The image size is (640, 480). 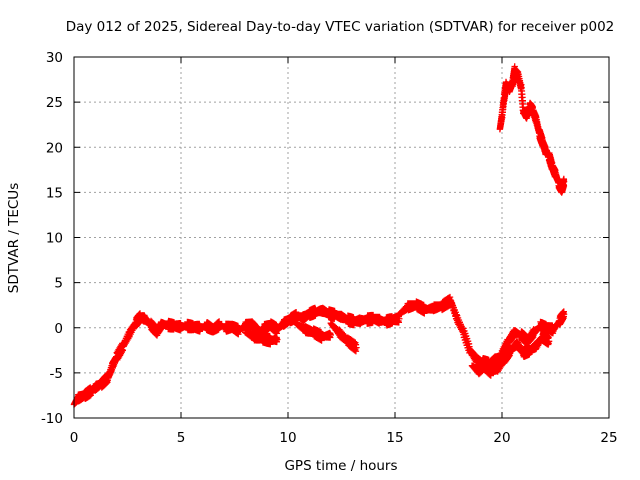 What do you see at coordinates (14, 238) in the screenshot?
I see `y-axis-label: SDTVAR / TECUs` at bounding box center [14, 238].